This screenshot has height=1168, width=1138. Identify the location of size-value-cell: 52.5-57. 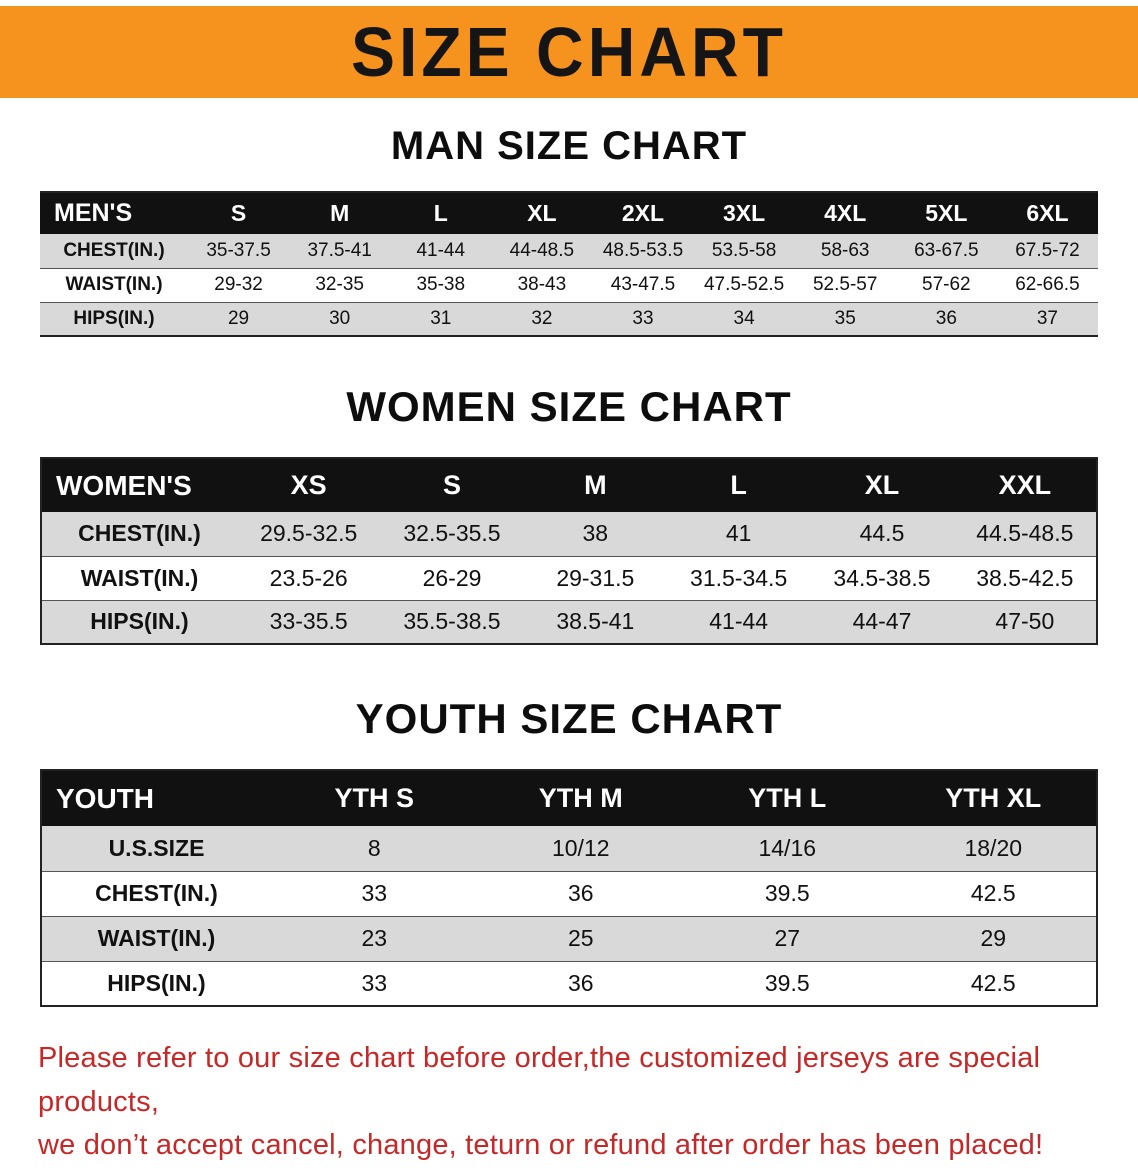
(845, 285).